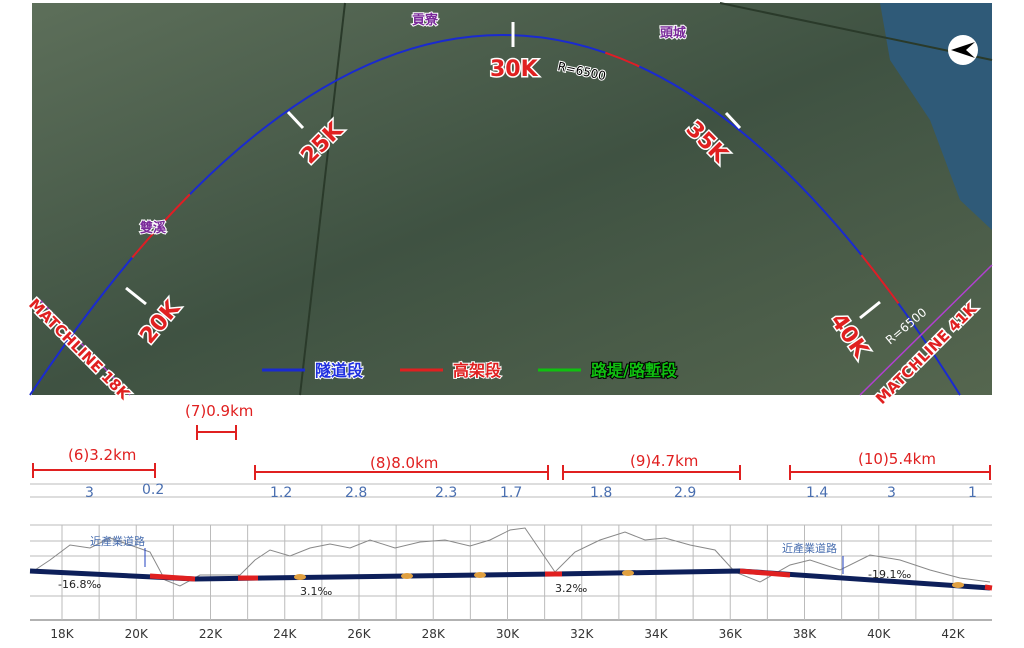  Describe the element at coordinates (511, 493) in the screenshot. I see `segment-part: 1.7` at that location.